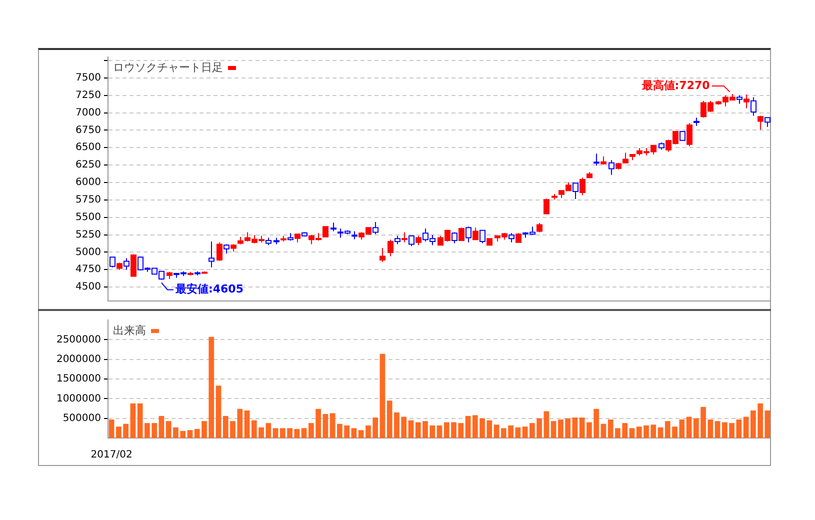 The height and width of the screenshot is (520, 815). What do you see at coordinates (111, 455) in the screenshot?
I see `x-tick-label: 2017/02` at bounding box center [111, 455].